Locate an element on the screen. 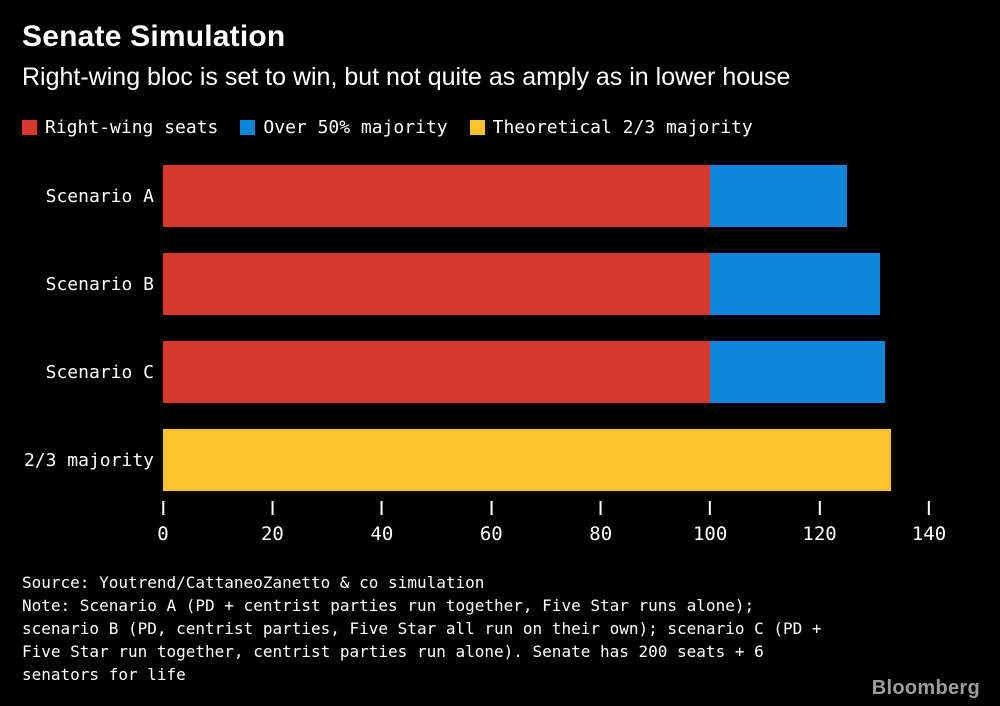 The width and height of the screenshot is (1000, 706). axis-tick-label: 80 is located at coordinates (601, 534).